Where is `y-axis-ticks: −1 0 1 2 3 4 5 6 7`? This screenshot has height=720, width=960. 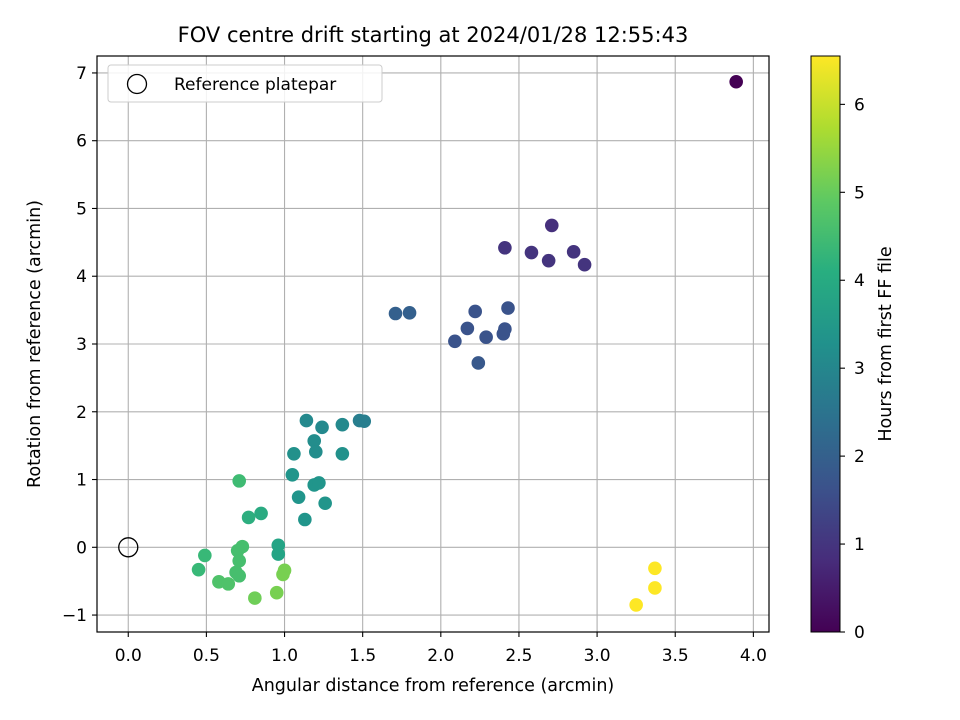
y-axis-ticks: −1 0 1 2 3 4 5 6 7 is located at coordinates (79, 345).